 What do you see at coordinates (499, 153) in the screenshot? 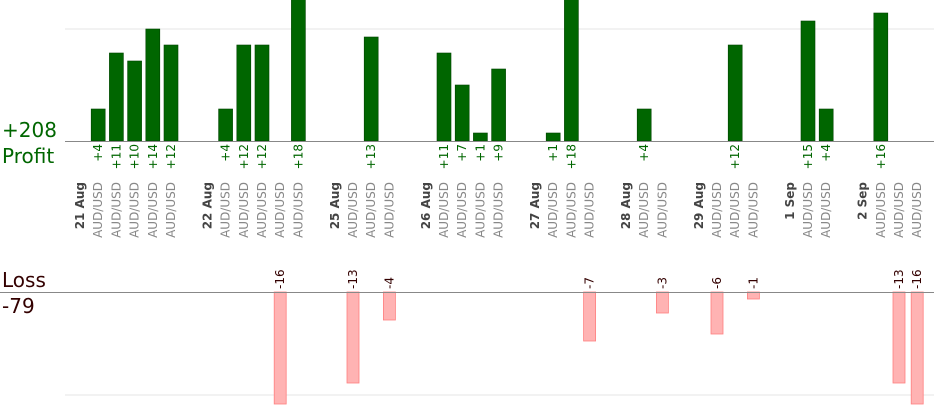
I see `profit-value-label: +9` at bounding box center [499, 153].